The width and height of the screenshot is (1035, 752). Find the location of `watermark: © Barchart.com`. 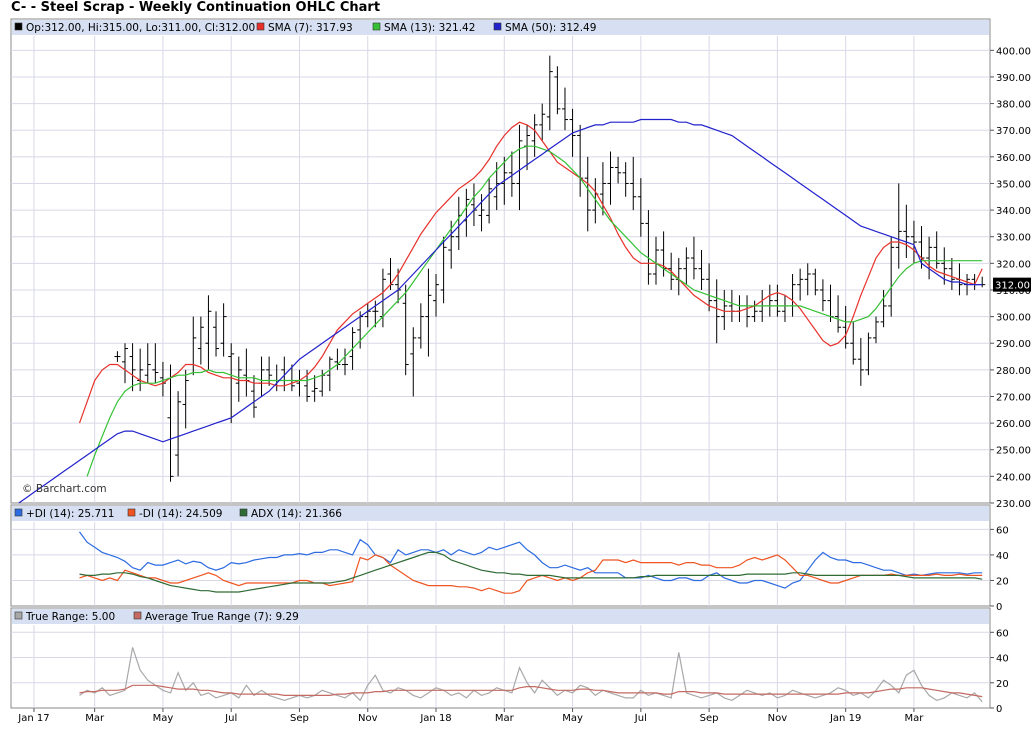

watermark: © Barchart.com is located at coordinates (64, 489).